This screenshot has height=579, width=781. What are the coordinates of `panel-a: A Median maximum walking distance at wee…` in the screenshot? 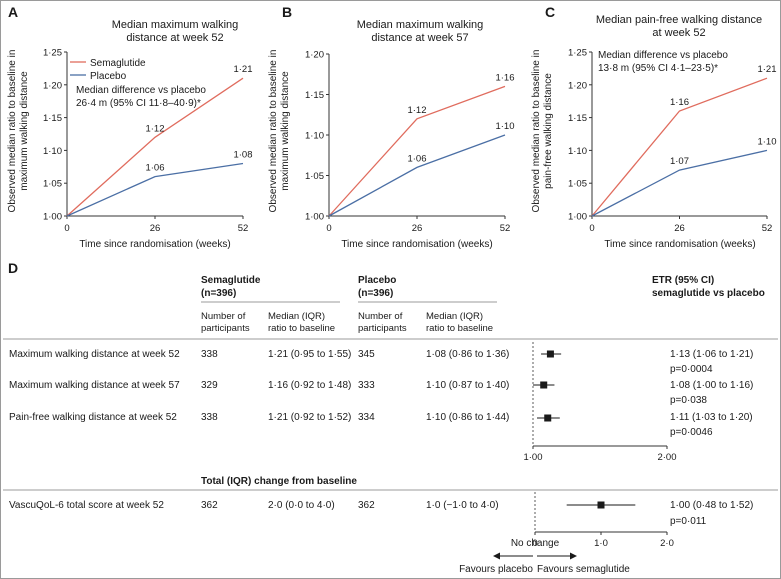 It's located at (122, 127).